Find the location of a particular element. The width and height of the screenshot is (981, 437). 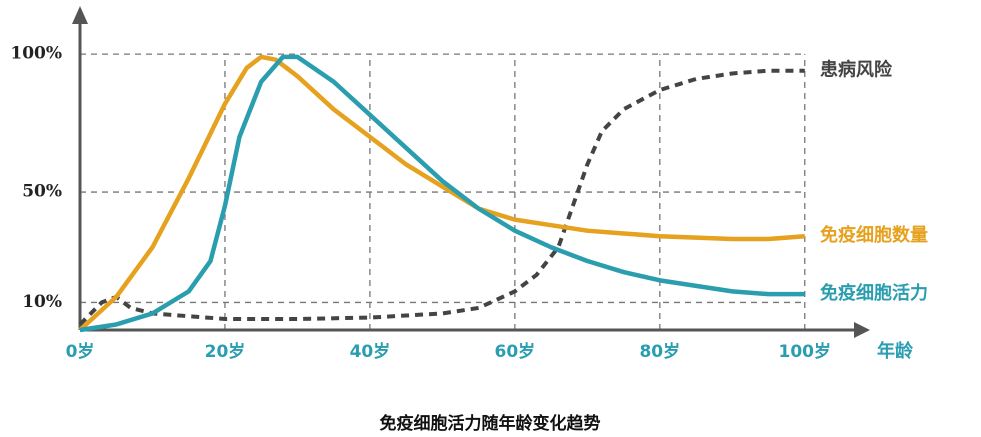

x-tick-label: 60岁 is located at coordinates (515, 351).